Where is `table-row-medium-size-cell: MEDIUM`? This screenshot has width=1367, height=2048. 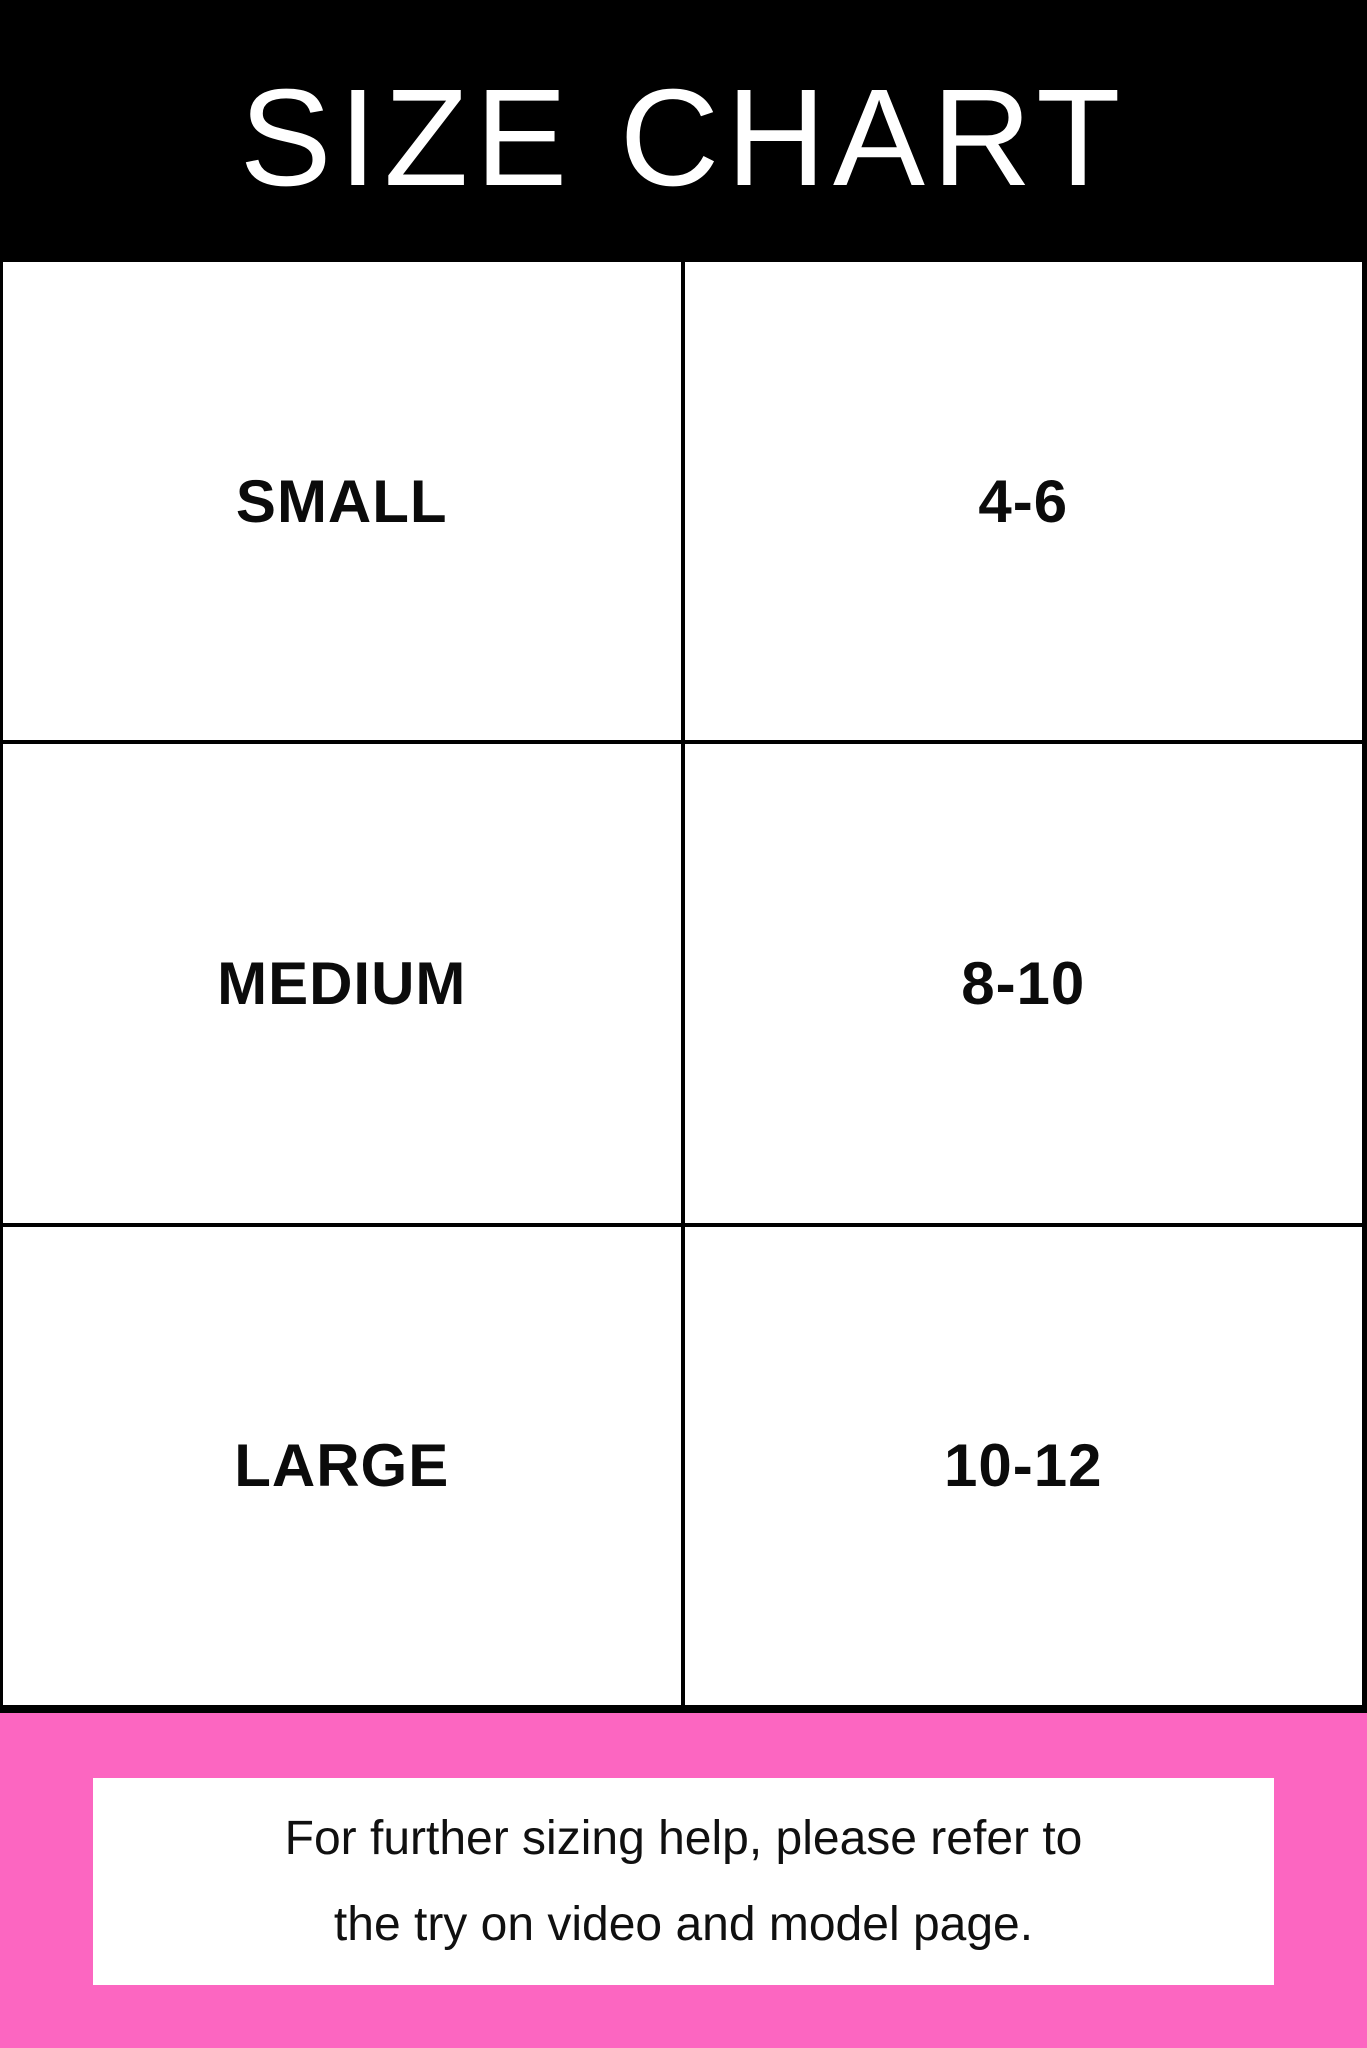 table-row-medium-size-cell: MEDIUM is located at coordinates (342, 983).